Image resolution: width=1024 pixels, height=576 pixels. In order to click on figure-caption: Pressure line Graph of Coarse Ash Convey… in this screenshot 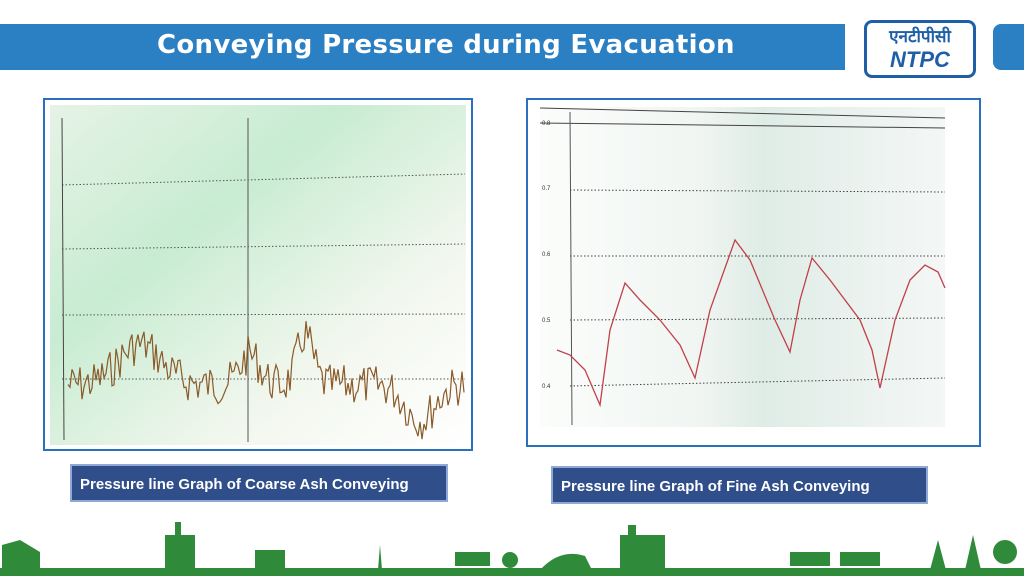, I will do `click(259, 483)`.